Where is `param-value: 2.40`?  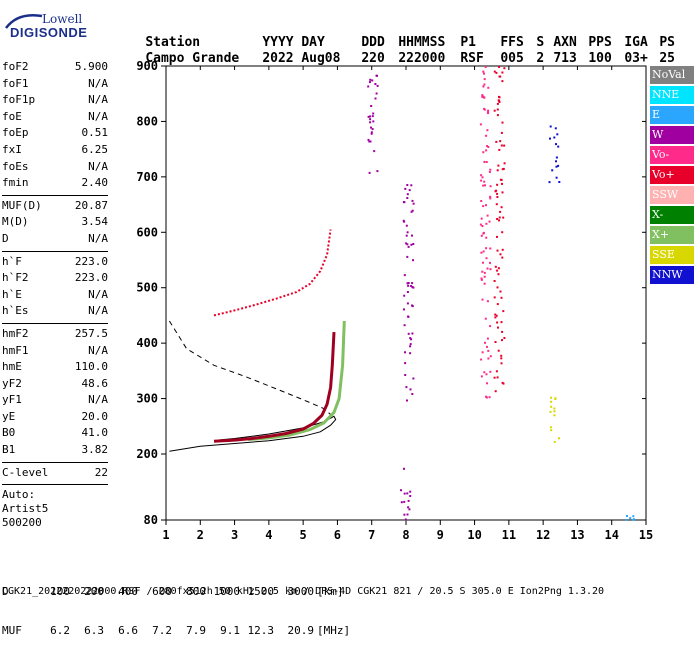
param-value: 2.40 is located at coordinates (95, 183).